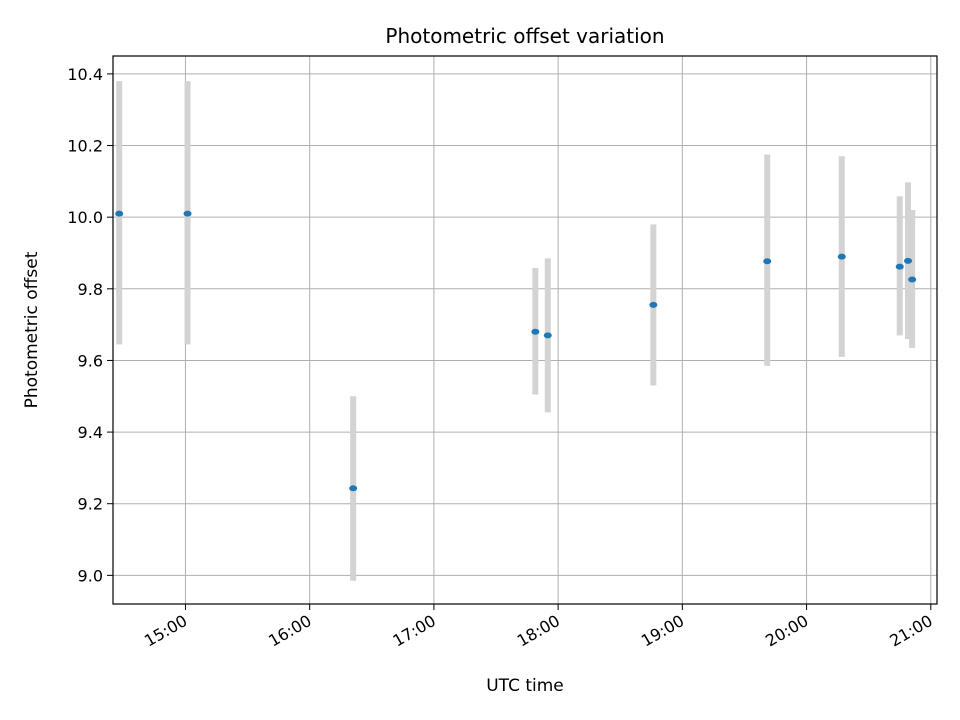 The image size is (960, 720). I want to click on y-axis-label: Photometric offset, so click(32, 329).